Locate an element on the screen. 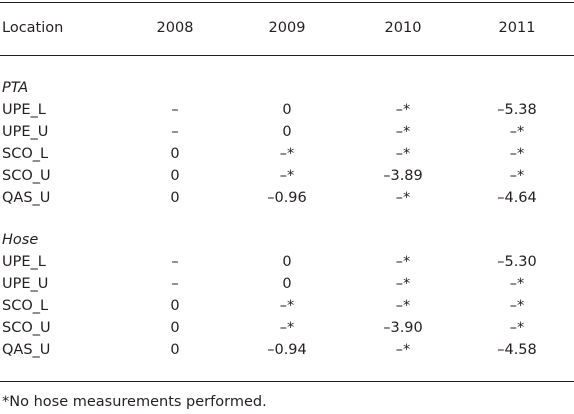 The width and height of the screenshot is (574, 414). header-rule is located at coordinates (287, 55).